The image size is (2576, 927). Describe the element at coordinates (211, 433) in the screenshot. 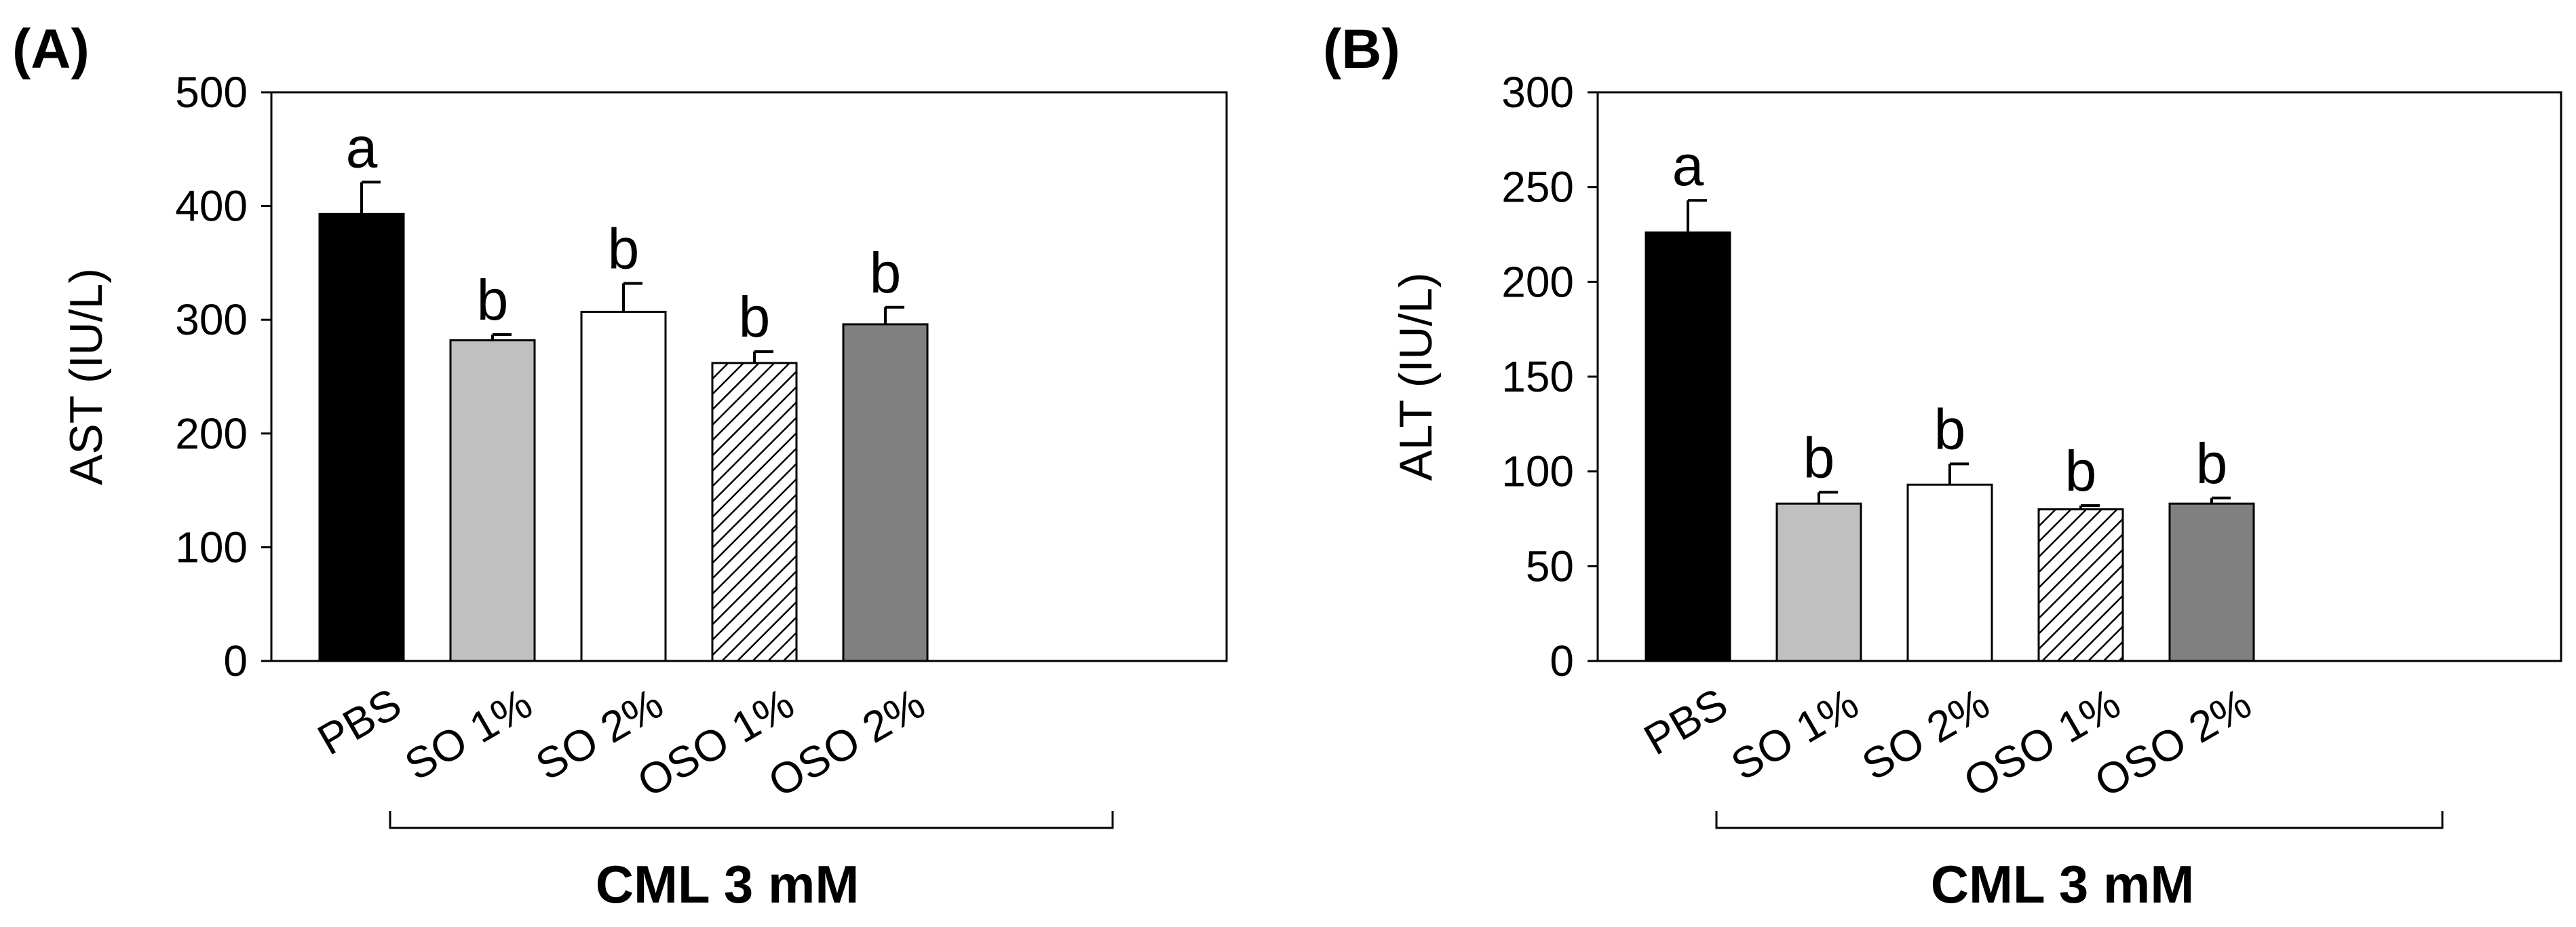

I see `panel-a-y-tick-label: 200` at that location.